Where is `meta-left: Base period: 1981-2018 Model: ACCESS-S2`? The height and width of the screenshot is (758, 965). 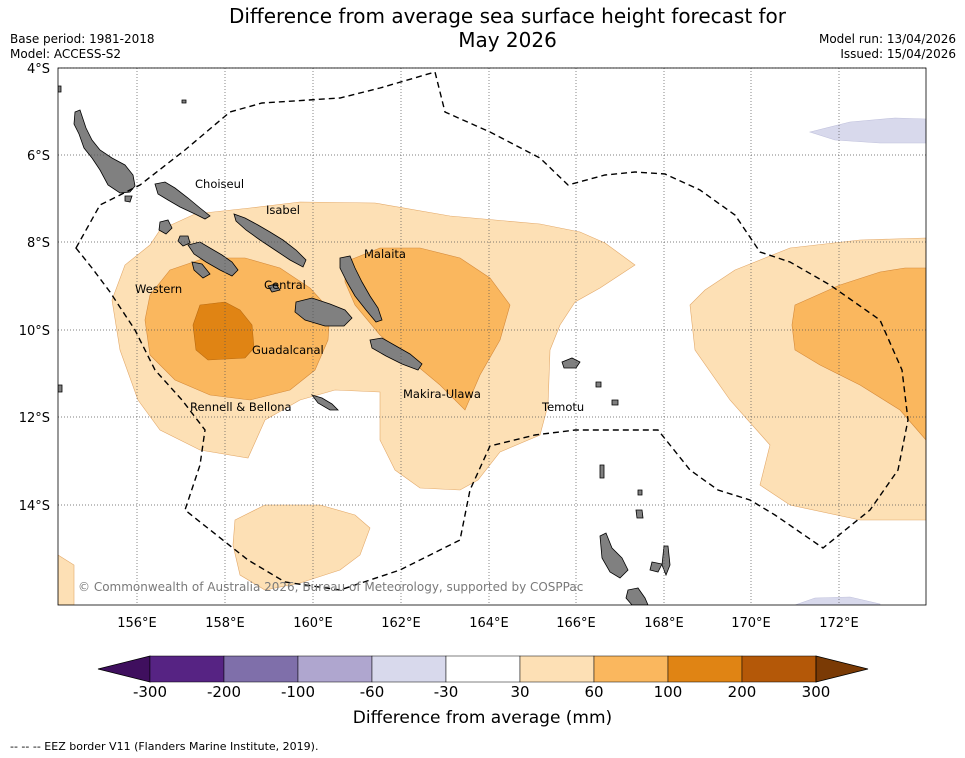
meta-left: Base period: 1981-2018 Model: ACCESS-S2 is located at coordinates (82, 47).